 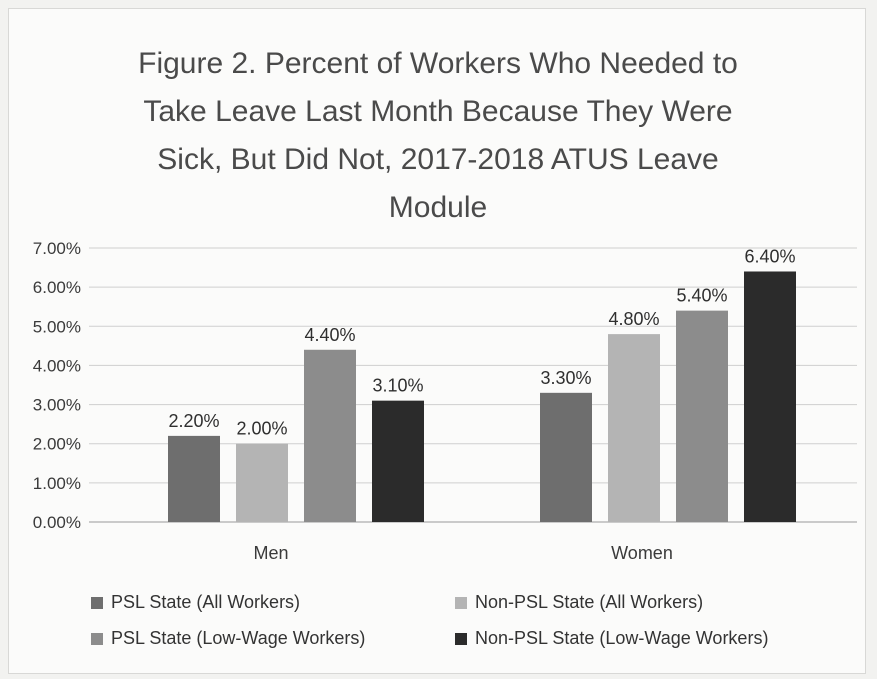 What do you see at coordinates (57, 385) in the screenshot?
I see `y-axis-ticks: 0.00% 1.00% 2.00% 3.00% 4.00% 5.00% 6.00% 7.00%` at bounding box center [57, 385].